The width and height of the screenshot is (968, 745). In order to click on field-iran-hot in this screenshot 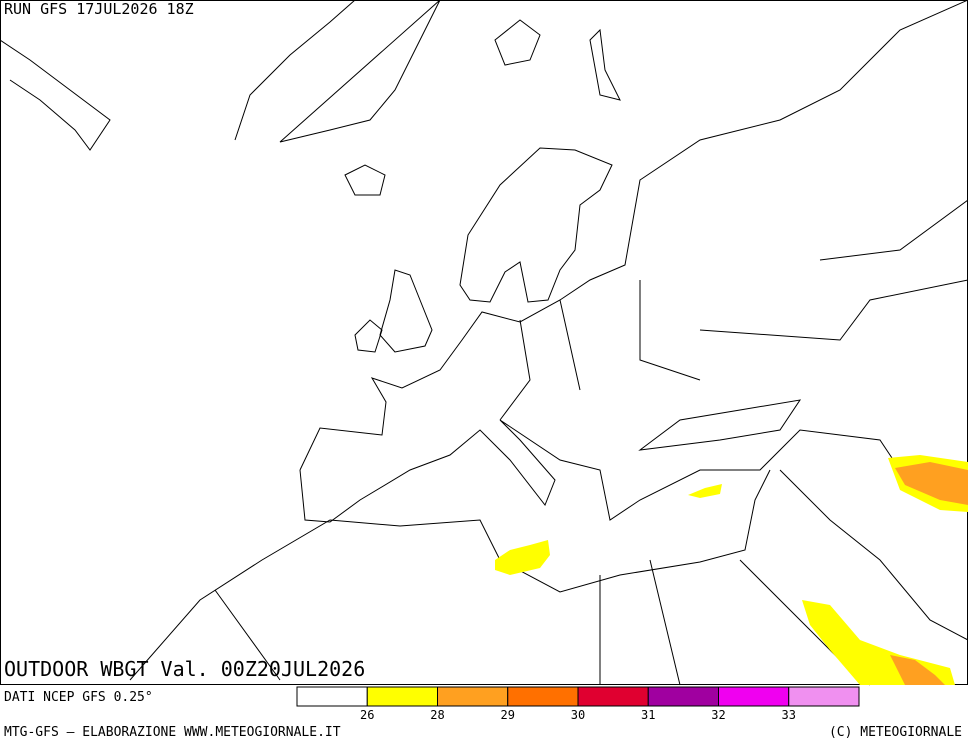, I will do `click(931, 483)`.